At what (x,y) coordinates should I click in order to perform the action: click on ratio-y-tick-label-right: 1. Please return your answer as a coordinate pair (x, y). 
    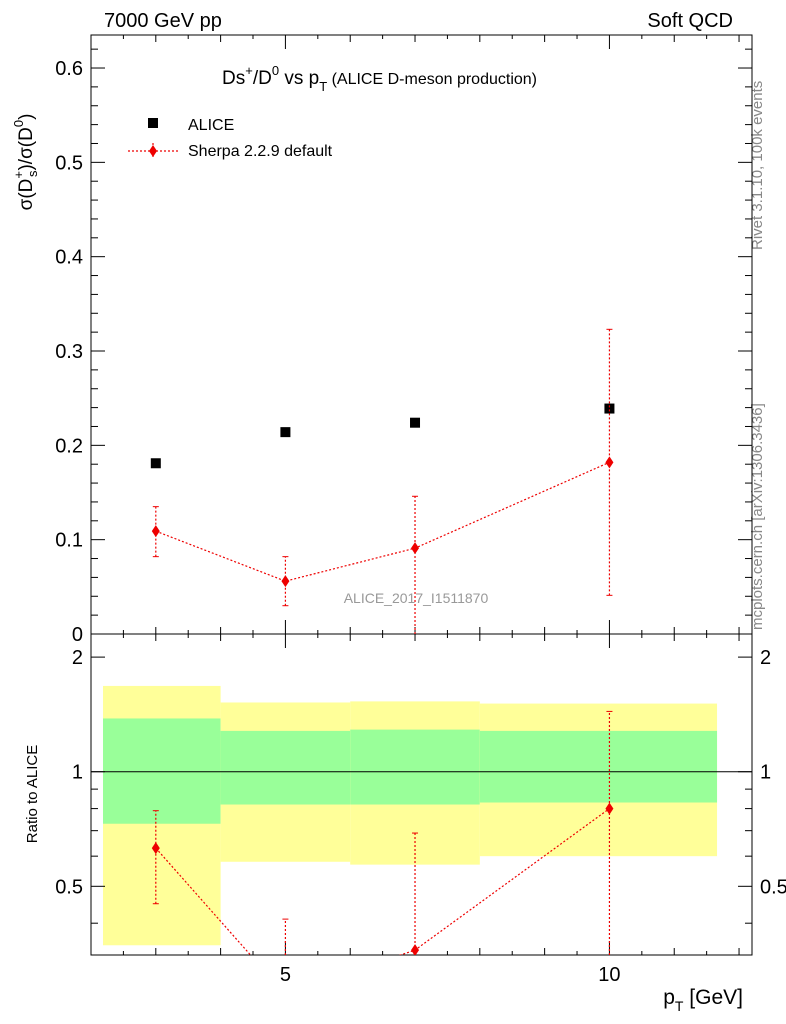
    Looking at the image, I should click on (765, 773).